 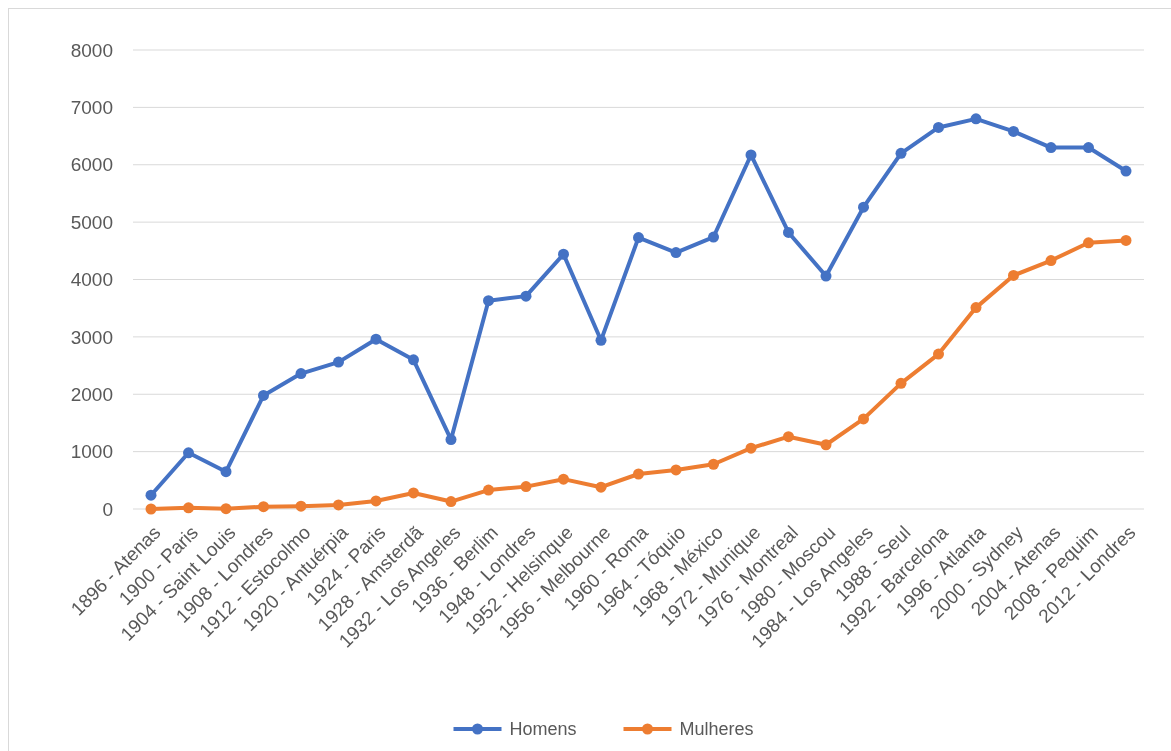 What do you see at coordinates (543, 729) in the screenshot?
I see `legend-label: Homens` at bounding box center [543, 729].